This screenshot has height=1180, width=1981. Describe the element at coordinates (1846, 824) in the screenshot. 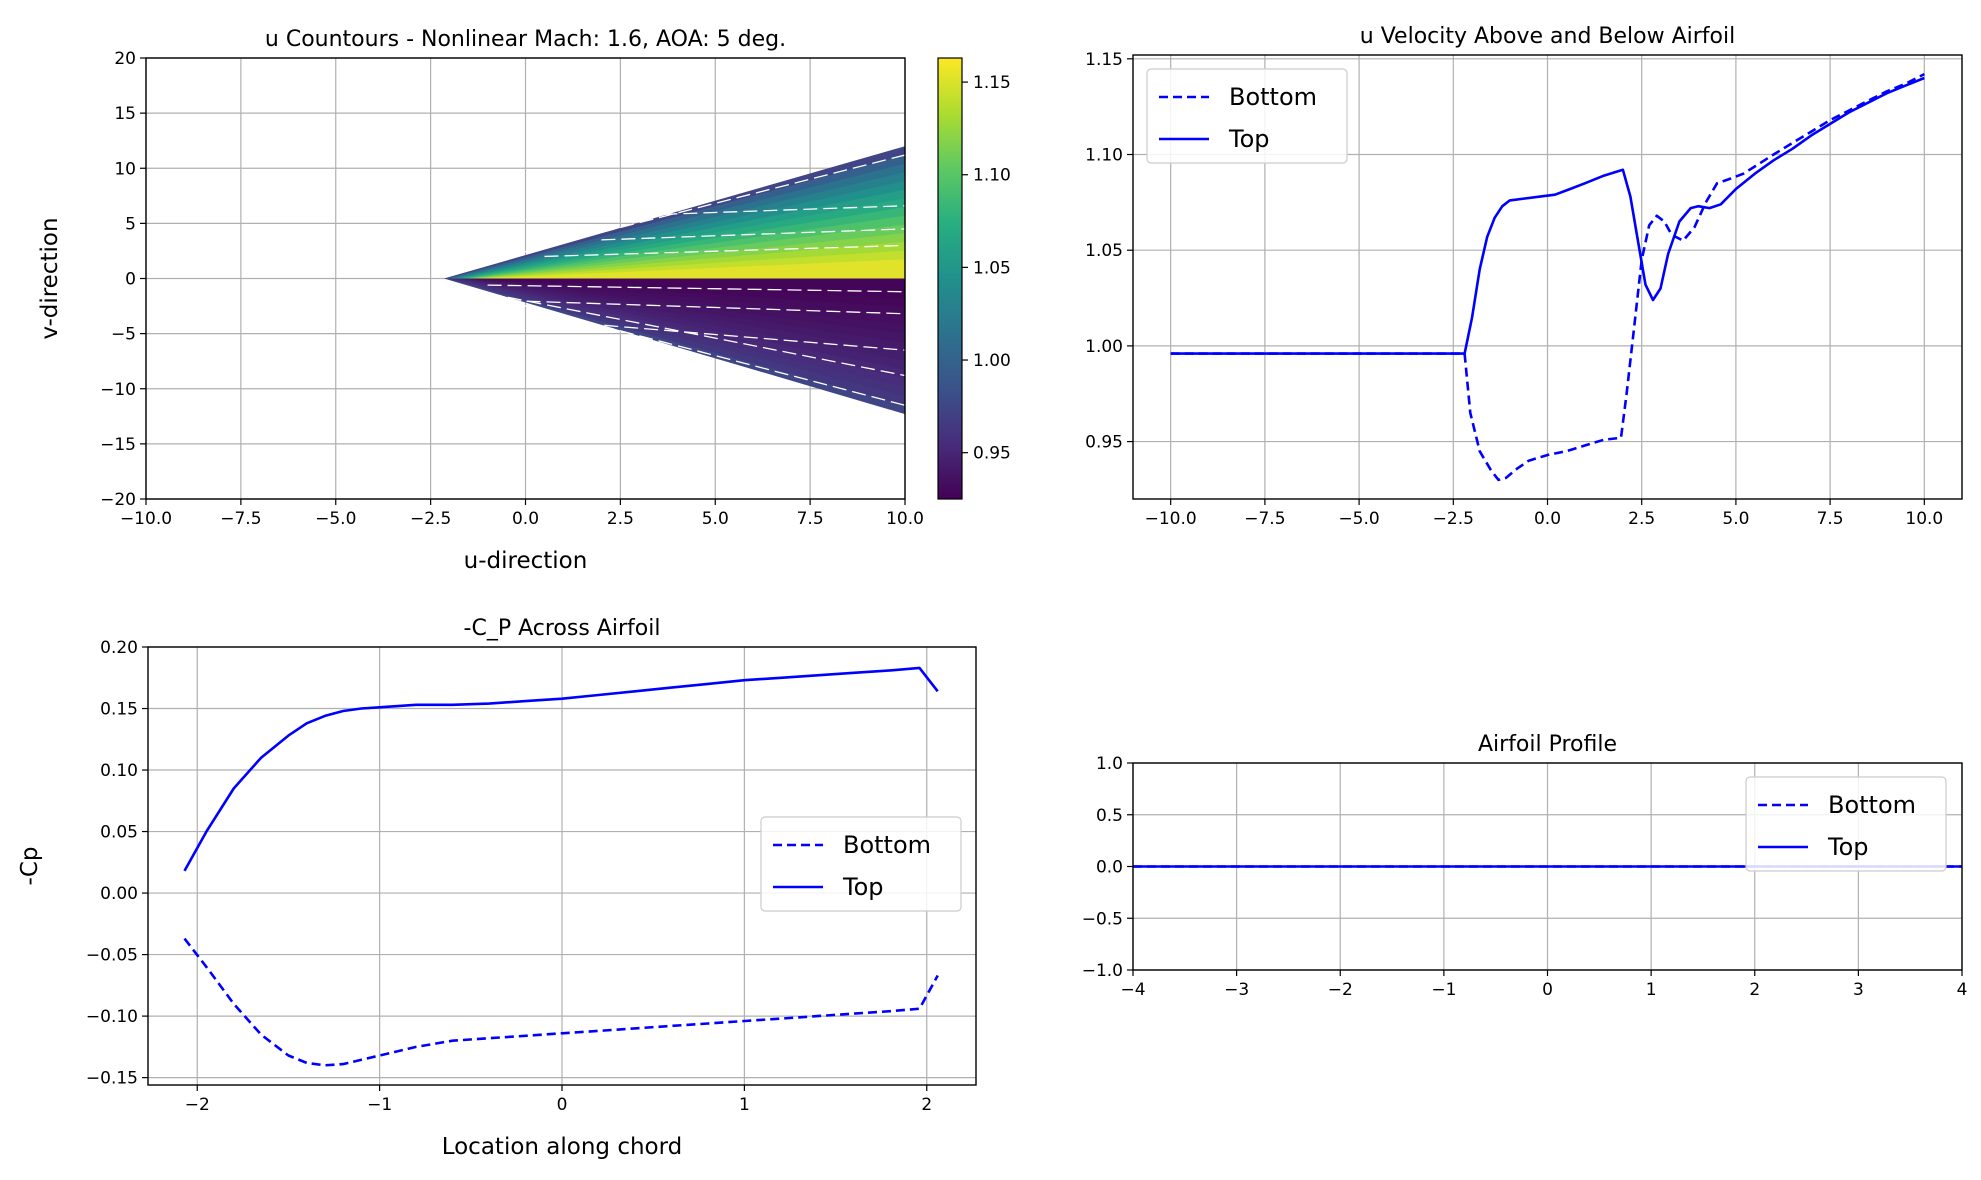

I see `profile-legend: Bottom Top` at that location.